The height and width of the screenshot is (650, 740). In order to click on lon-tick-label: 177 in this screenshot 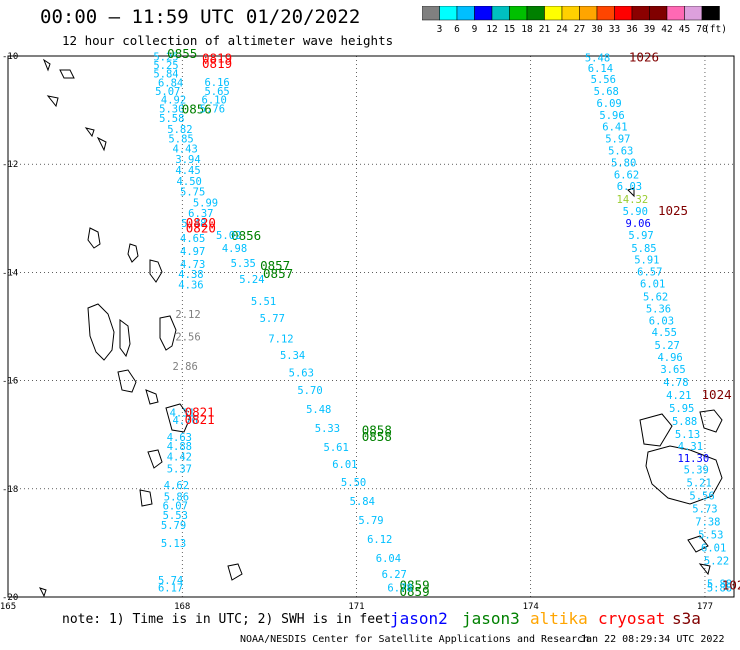, I will do `click(705, 606)`.